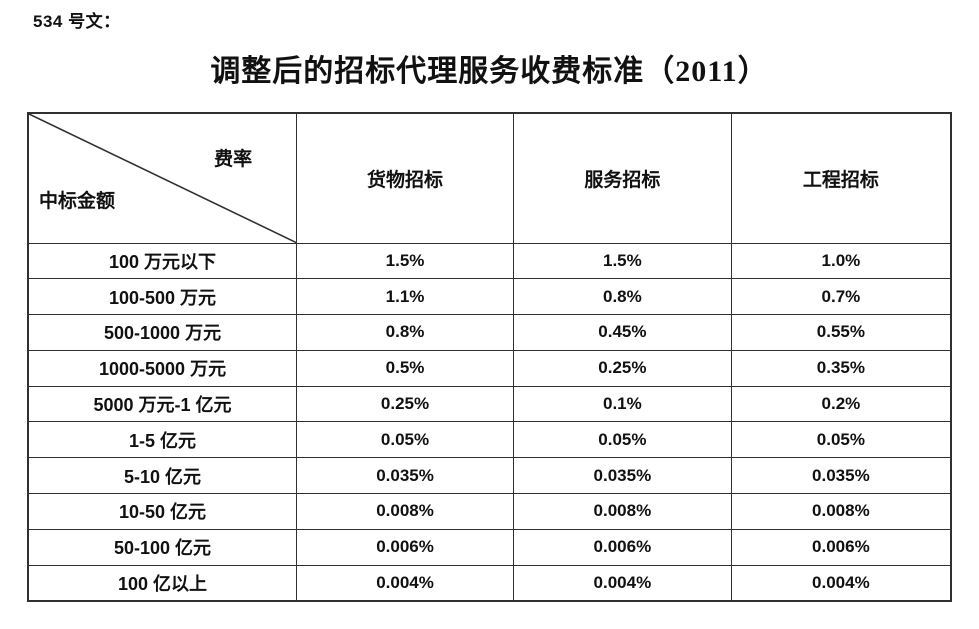 This screenshot has height=629, width=979. I want to click on table-row: 50-100 亿元 0.006% 0.006% 0.006%, so click(489, 547).